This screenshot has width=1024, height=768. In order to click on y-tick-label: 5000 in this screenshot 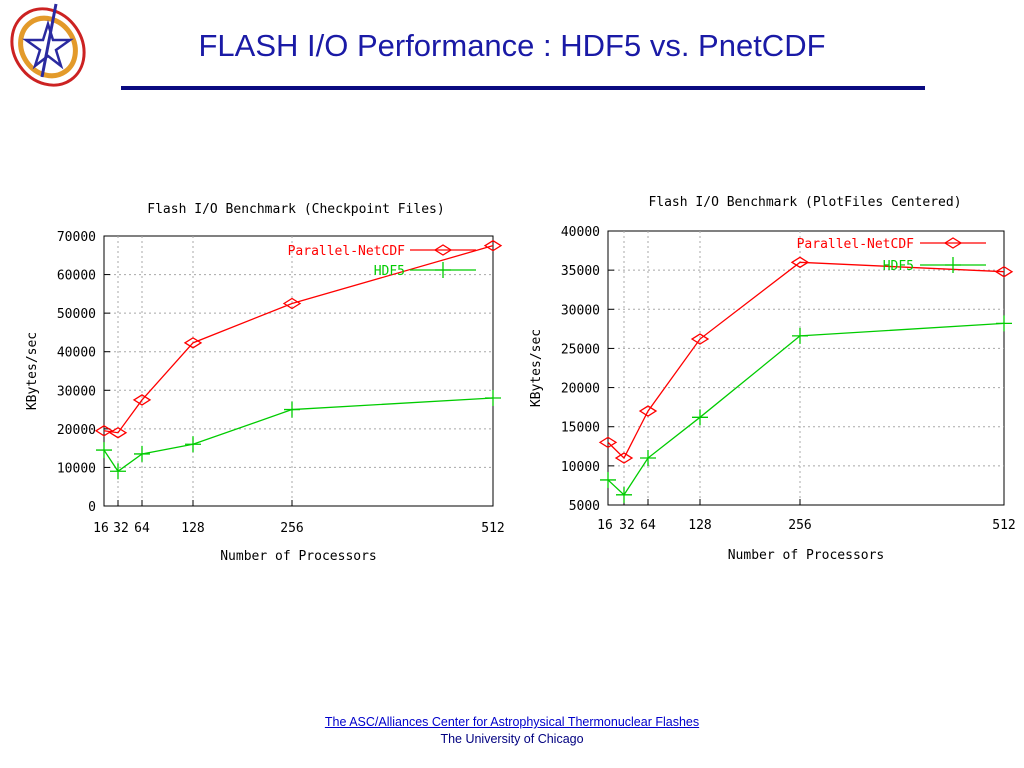, I will do `click(584, 506)`.